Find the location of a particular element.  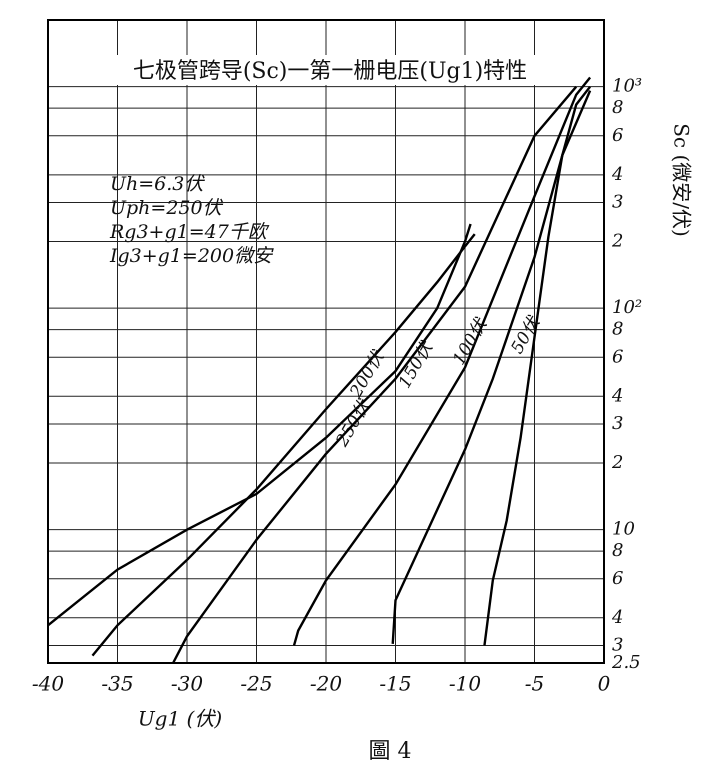

x-tick-label: -30 is located at coordinates (187, 684).